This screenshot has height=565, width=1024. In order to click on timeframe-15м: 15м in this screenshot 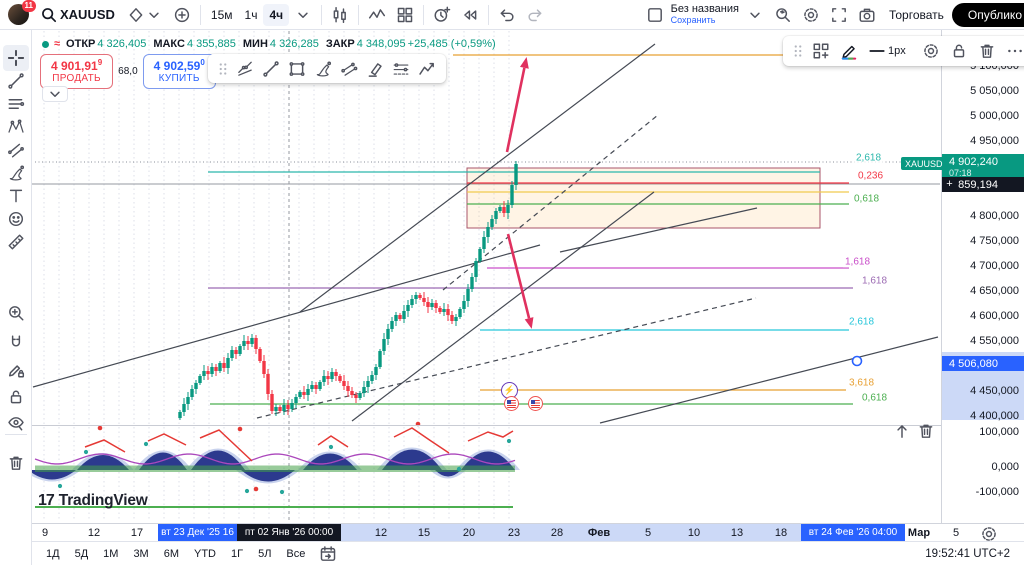, I will do `click(221, 14)`.